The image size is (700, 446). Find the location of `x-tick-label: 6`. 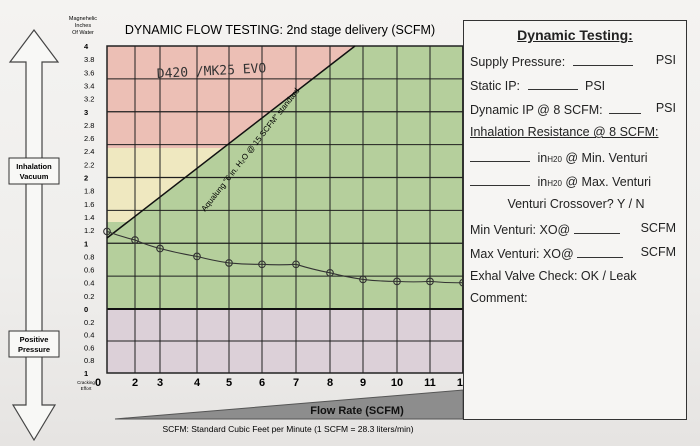

x-tick-label: 6 is located at coordinates (262, 383).